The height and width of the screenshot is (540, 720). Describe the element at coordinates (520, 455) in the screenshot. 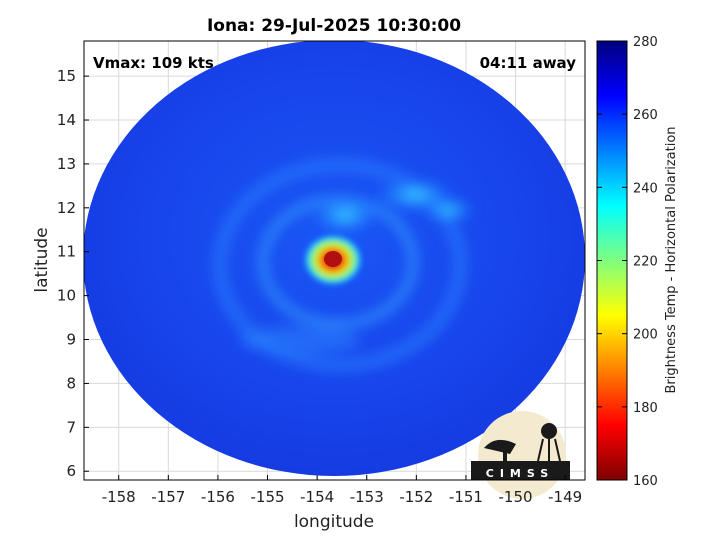

I see `cimss-logo: CIMSS` at that location.